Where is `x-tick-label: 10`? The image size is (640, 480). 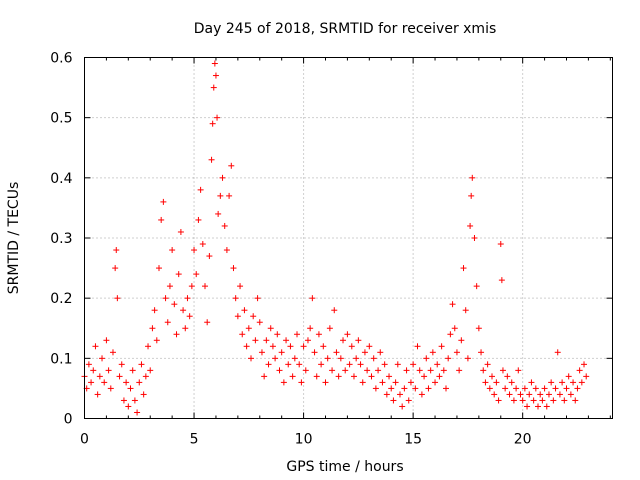
x-tick-label: 10 is located at coordinates (304, 440).